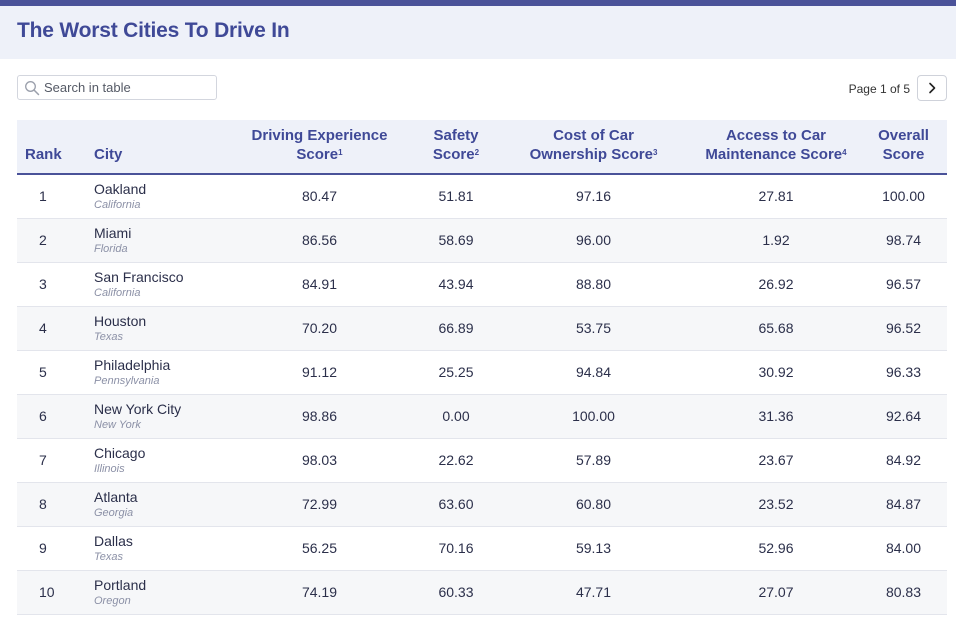 The width and height of the screenshot is (956, 620). What do you see at coordinates (776, 196) in the screenshot?
I see `access-score-cell: 27.81` at bounding box center [776, 196].